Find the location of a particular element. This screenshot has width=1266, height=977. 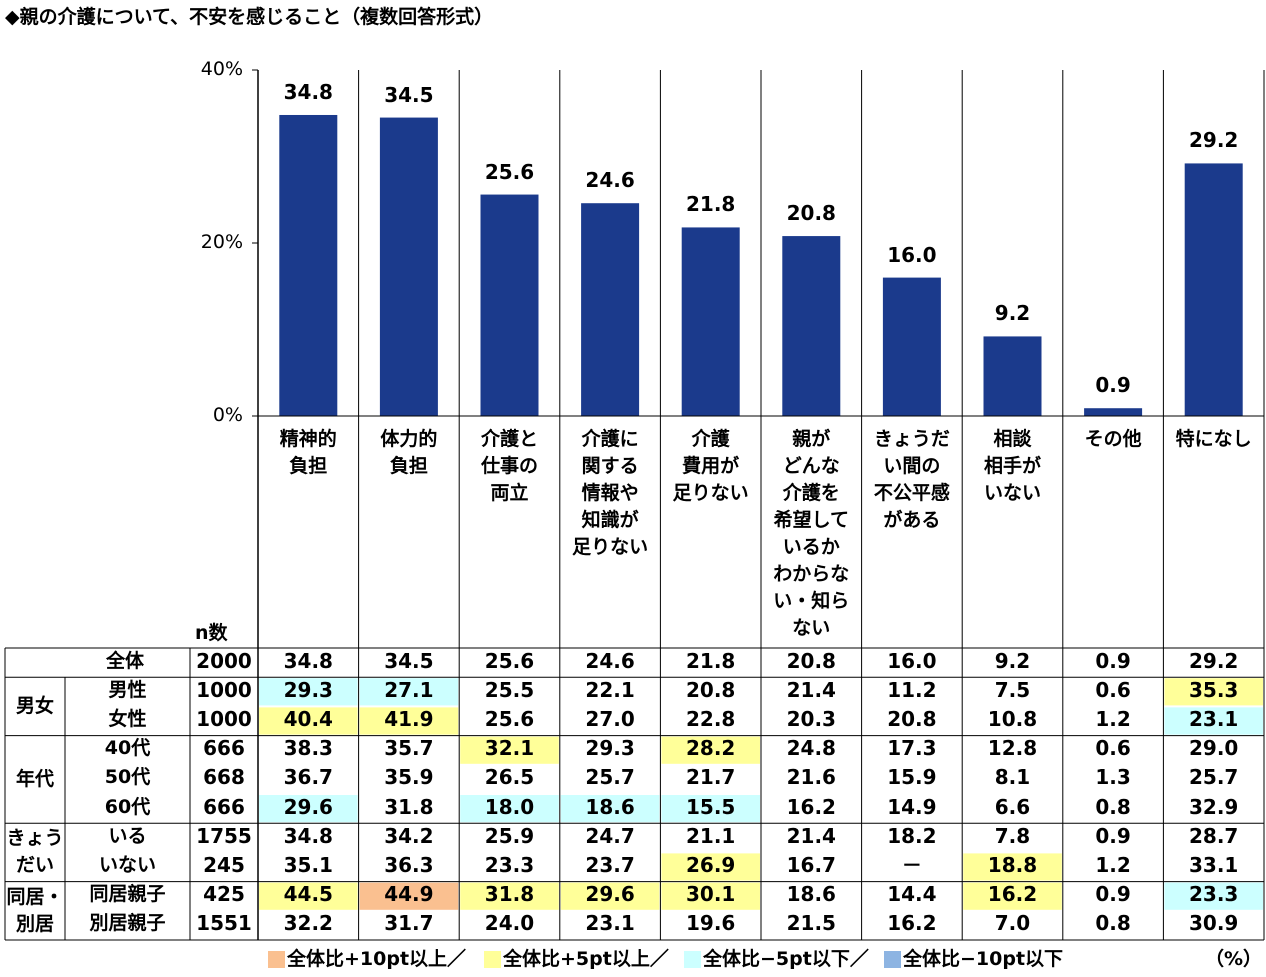

cell-value: 29.2 is located at coordinates (1214, 660).